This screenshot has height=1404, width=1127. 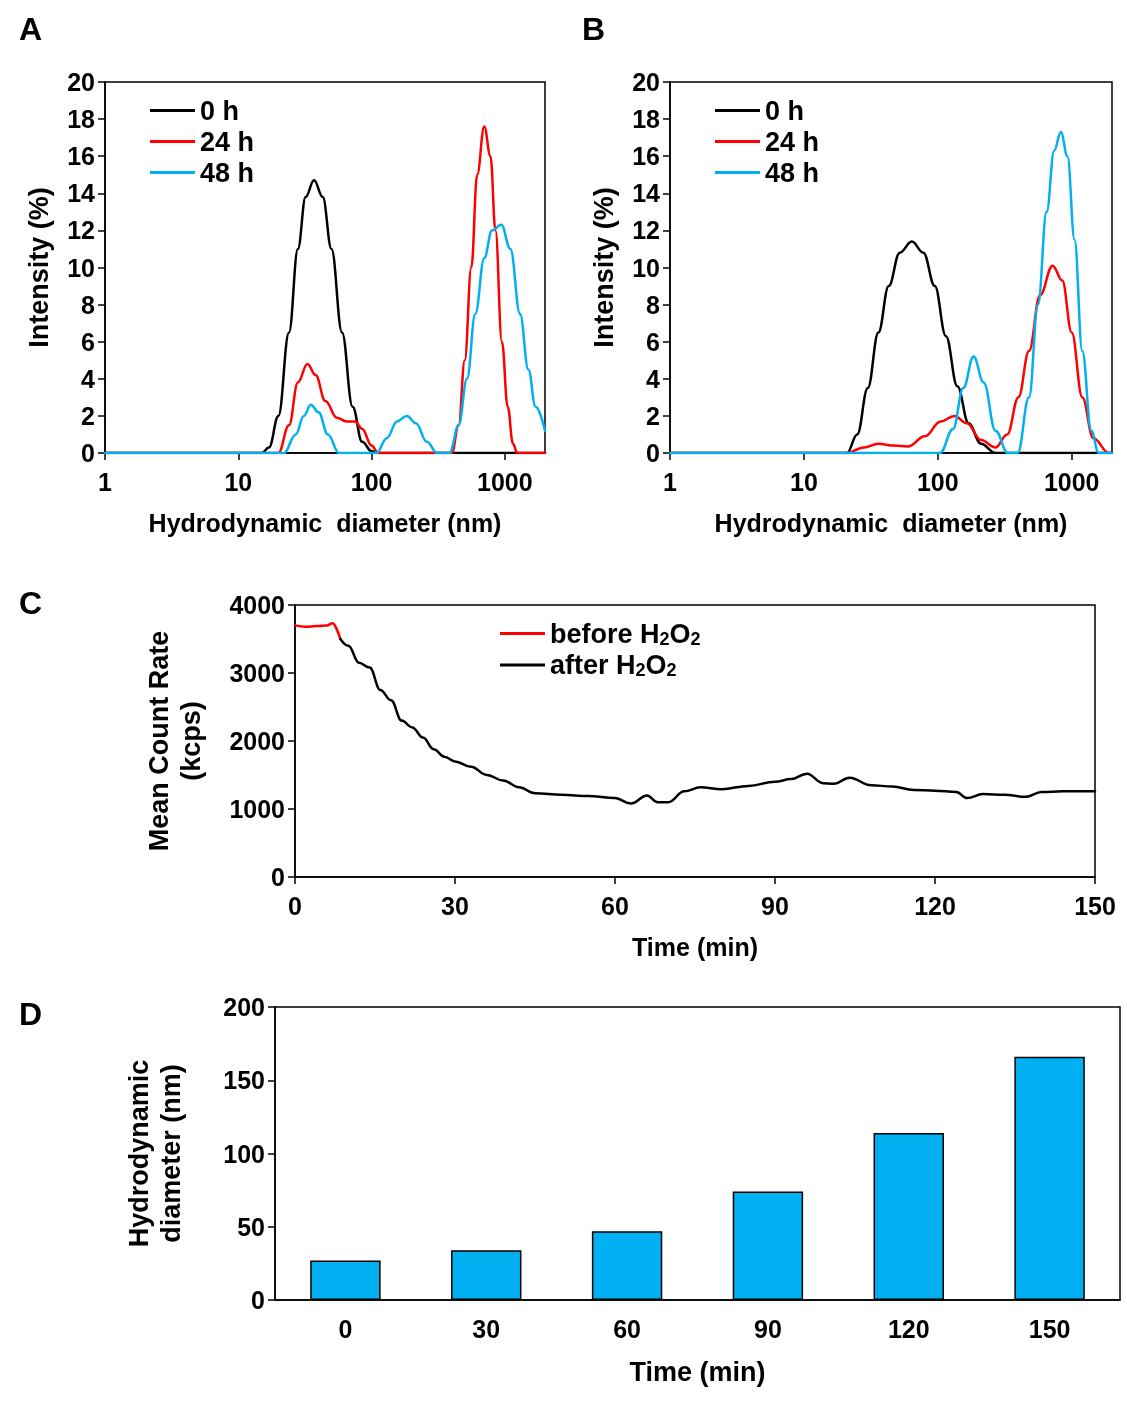 I want to click on y-tick-label: 200, so click(x=244, y=1007).